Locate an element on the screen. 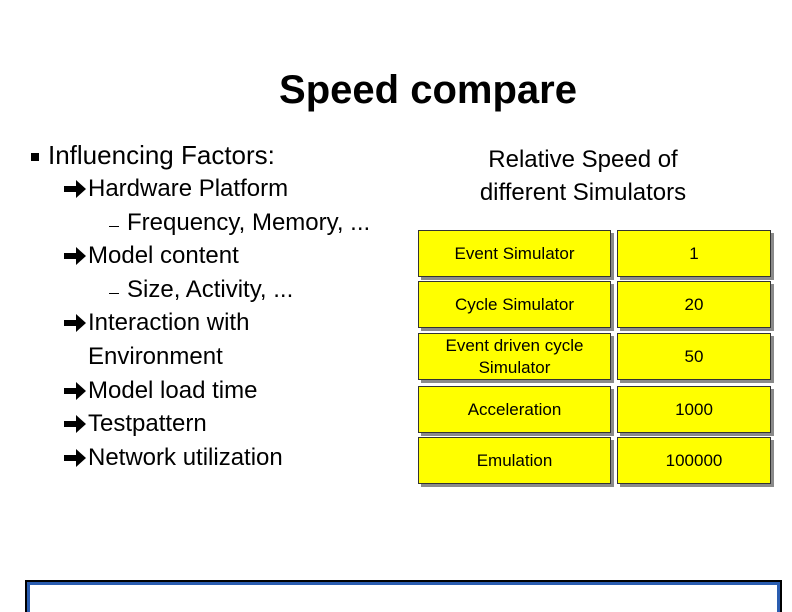  list-item-text: Environment is located at coordinates (155, 356).